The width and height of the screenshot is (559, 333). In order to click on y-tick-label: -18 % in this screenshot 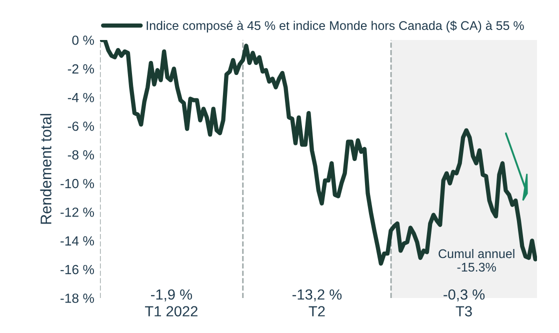, I will do `click(77, 298)`.